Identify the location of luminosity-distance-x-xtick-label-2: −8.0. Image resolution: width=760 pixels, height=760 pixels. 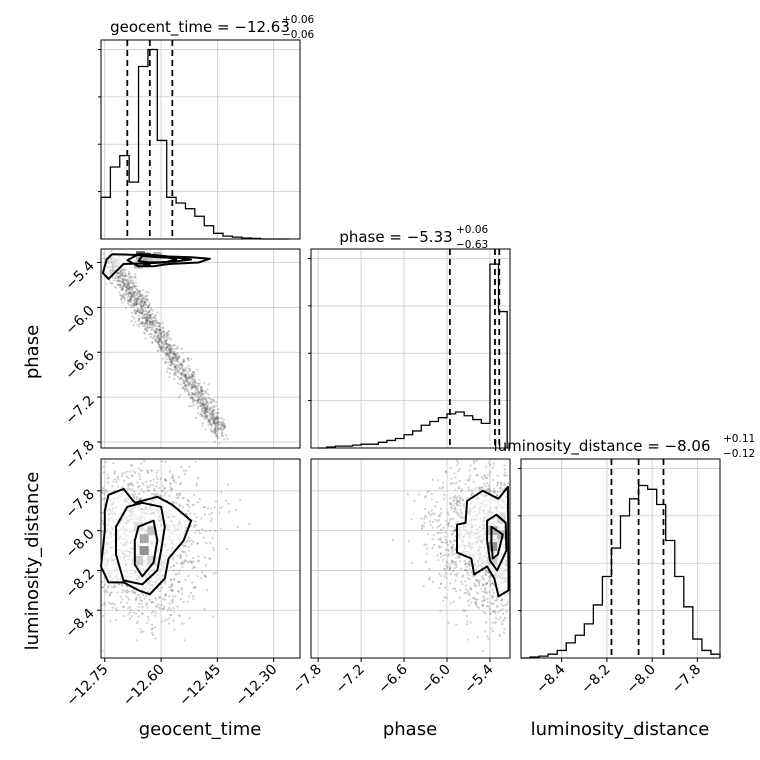
(641, 679).